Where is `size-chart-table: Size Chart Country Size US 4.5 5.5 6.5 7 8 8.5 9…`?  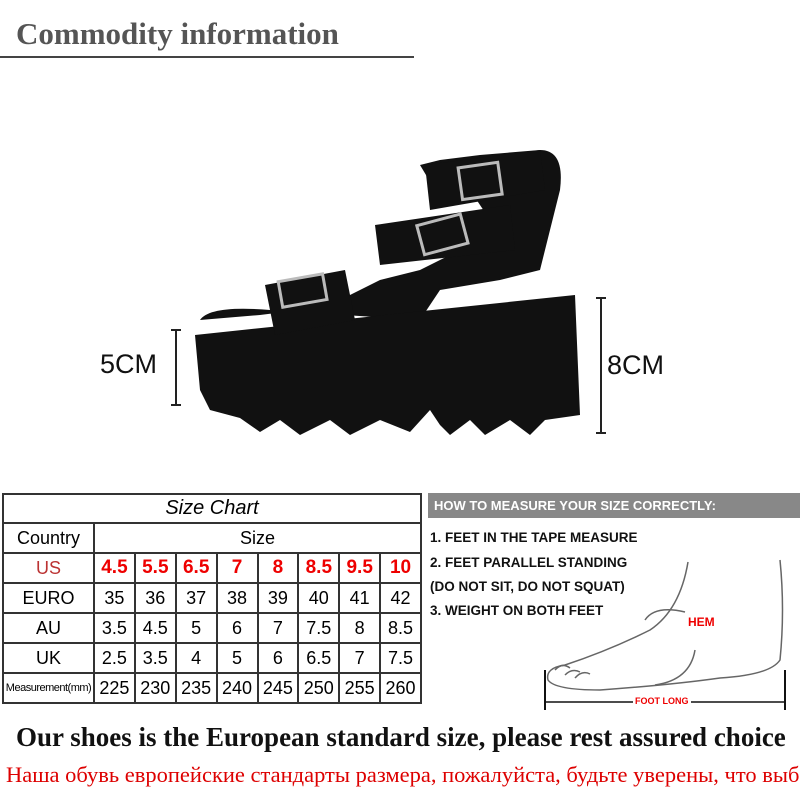
size-chart-table: Size Chart Country Size US 4.5 5.5 6.5 7 8 8.5 9… is located at coordinates (212, 598).